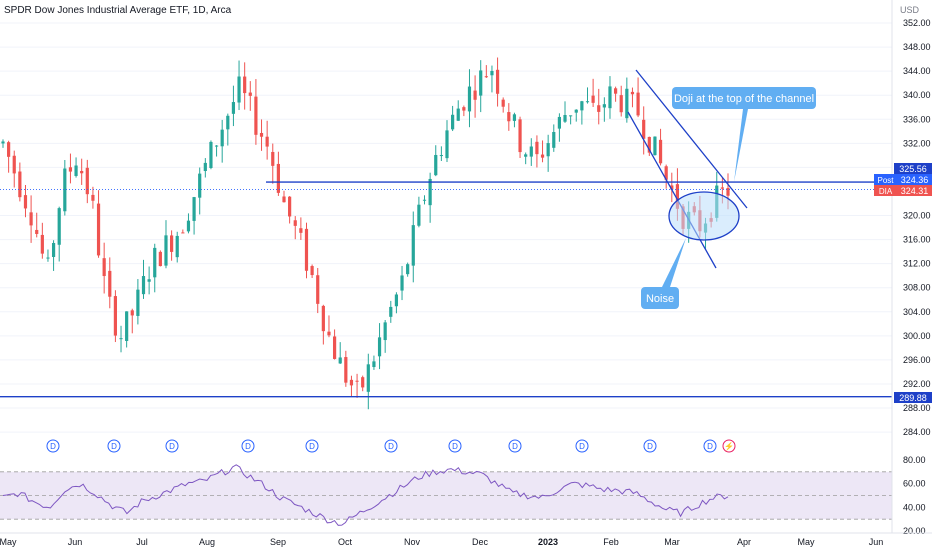 This screenshot has height=550, width=932. I want to click on split-marker: ⚡, so click(729, 446).